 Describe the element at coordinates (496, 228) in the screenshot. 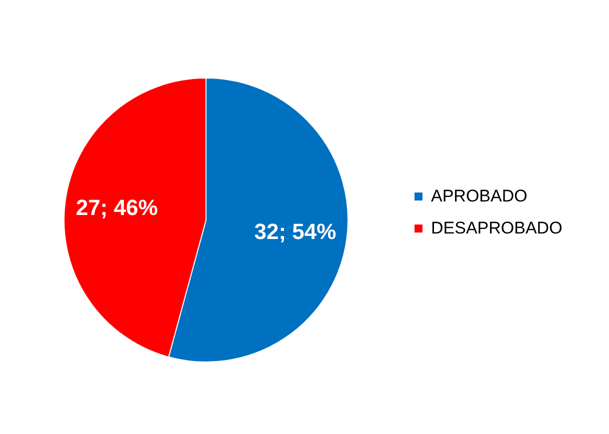

I see `legend-label: DESAPROBADO` at that location.